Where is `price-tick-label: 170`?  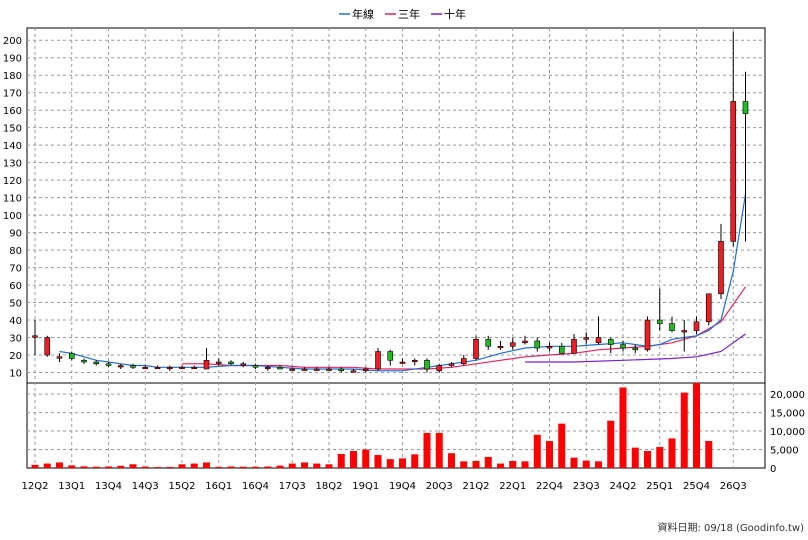 price-tick-label: 170 is located at coordinates (12, 94).